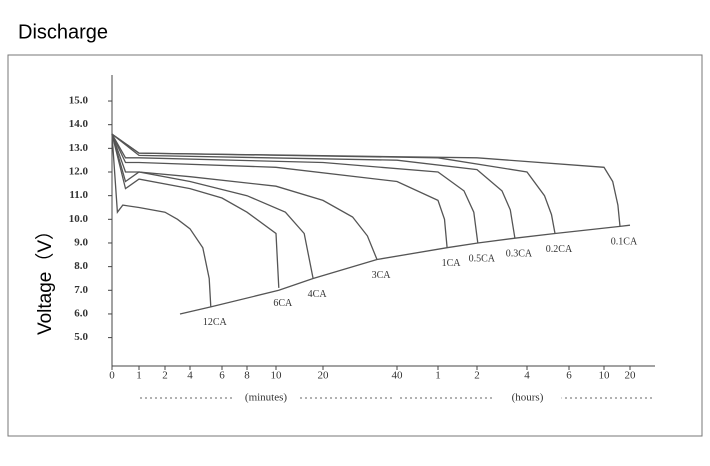 This screenshot has width=710, height=466. Describe the element at coordinates (112, 376) in the screenshot. I see `x-tick-label: 0` at that location.